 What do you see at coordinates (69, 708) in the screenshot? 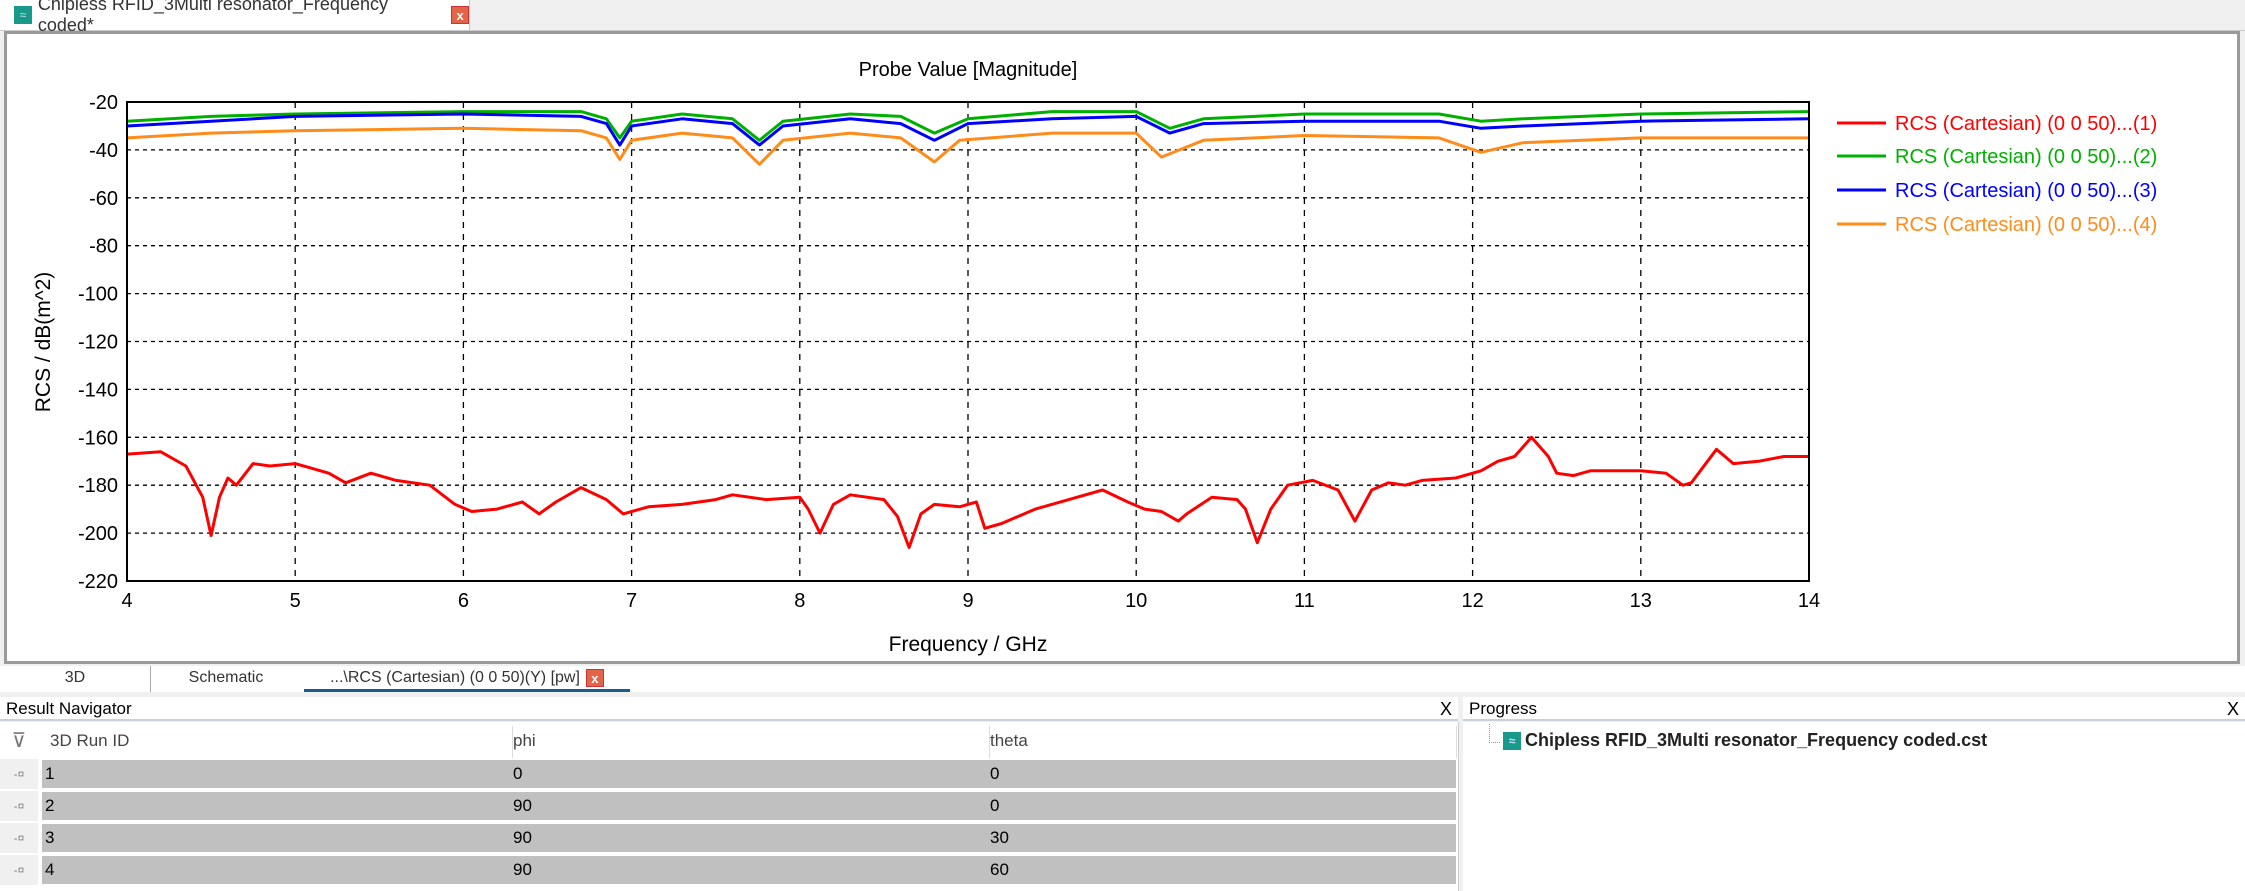
I see `result-navigator-title: Result Navigator` at bounding box center [69, 708].